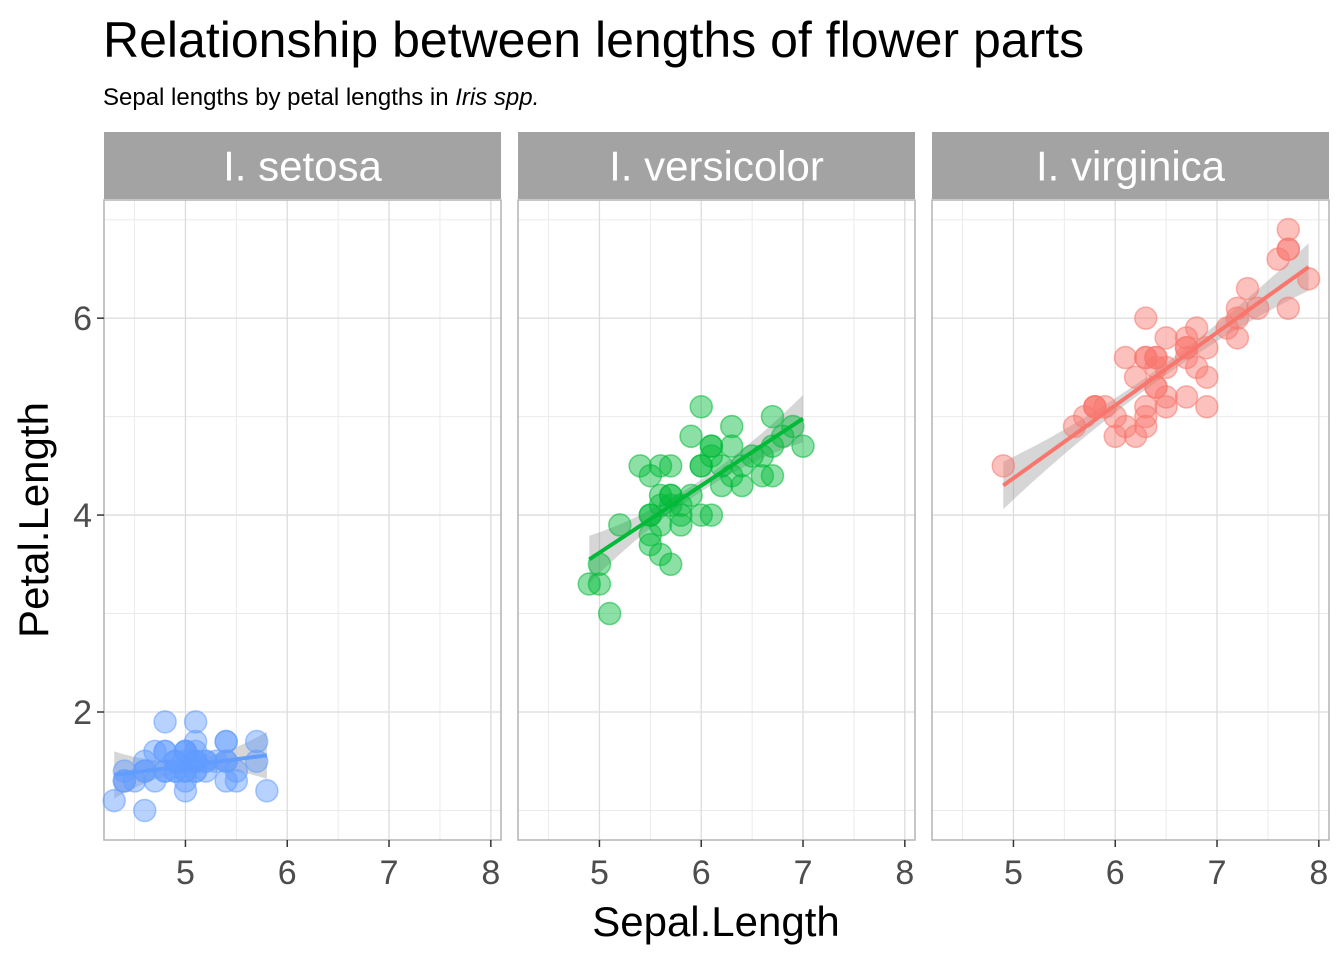 The image size is (1344, 960). What do you see at coordinates (33, 520) in the screenshot?
I see `y-axis-title: Petal.Length` at bounding box center [33, 520].